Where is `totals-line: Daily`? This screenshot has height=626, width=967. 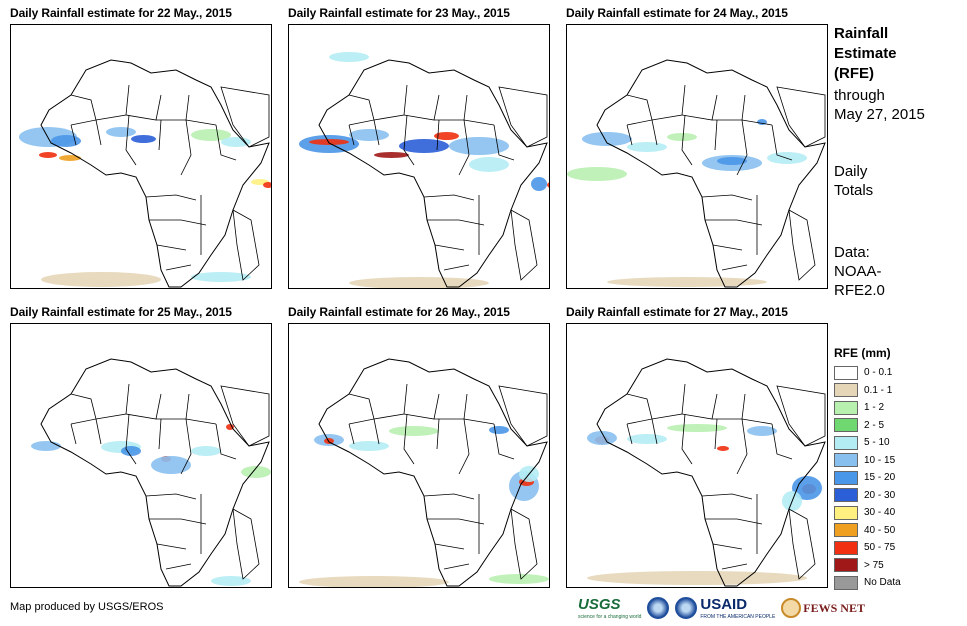
totals-line: Daily is located at coordinates (851, 171).